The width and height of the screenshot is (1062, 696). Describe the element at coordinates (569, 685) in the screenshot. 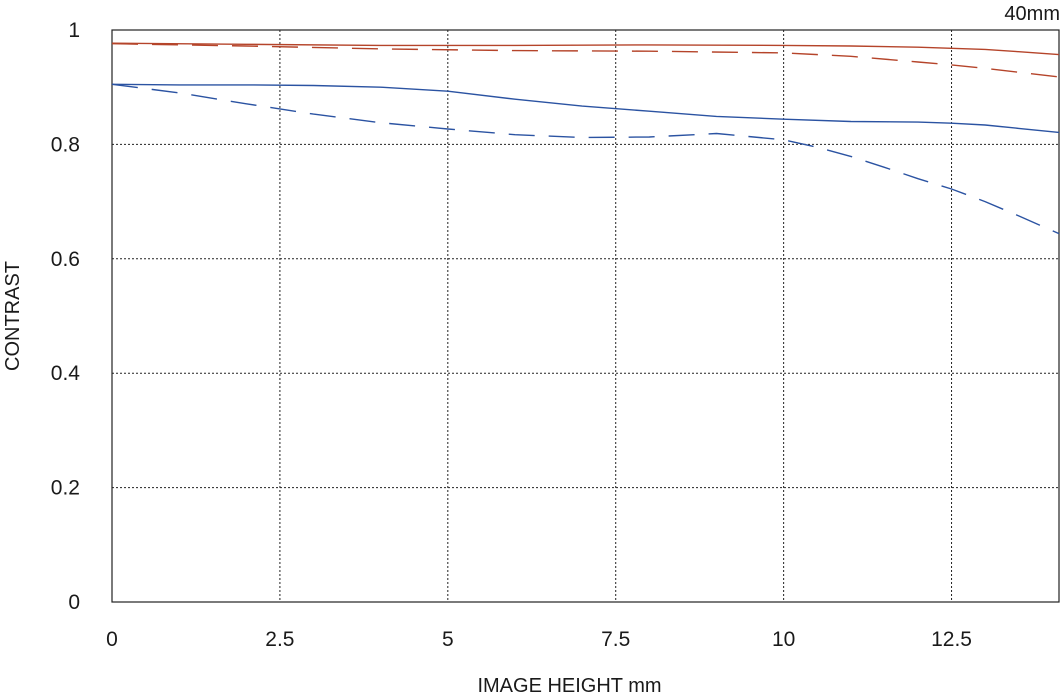

I see `x-axis-label: IMAGE HEIGHT mm` at that location.